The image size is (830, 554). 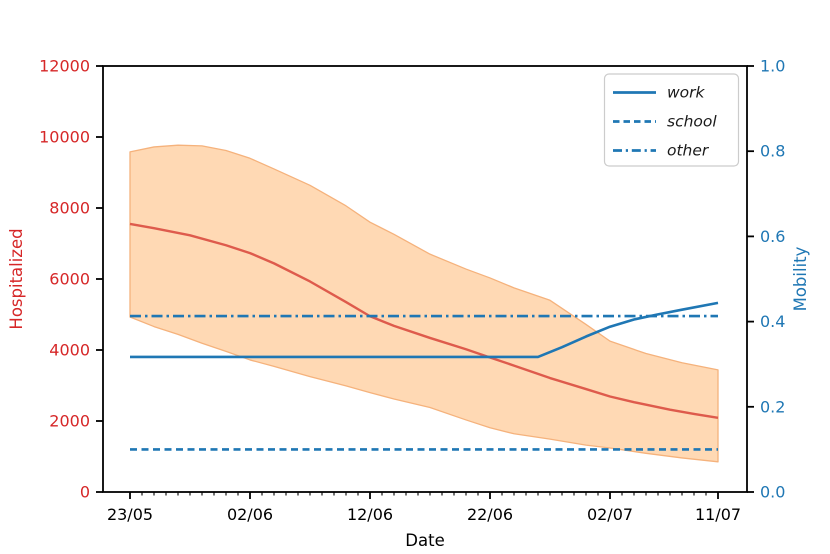 What do you see at coordinates (800, 278) in the screenshot?
I see `y-axis-label-right: Mobility` at bounding box center [800, 278].